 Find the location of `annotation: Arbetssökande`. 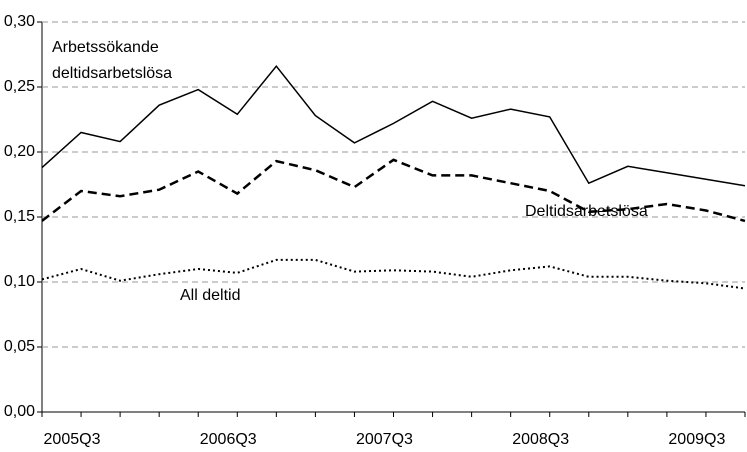

annotation: Arbetssökande is located at coordinates (105, 47).